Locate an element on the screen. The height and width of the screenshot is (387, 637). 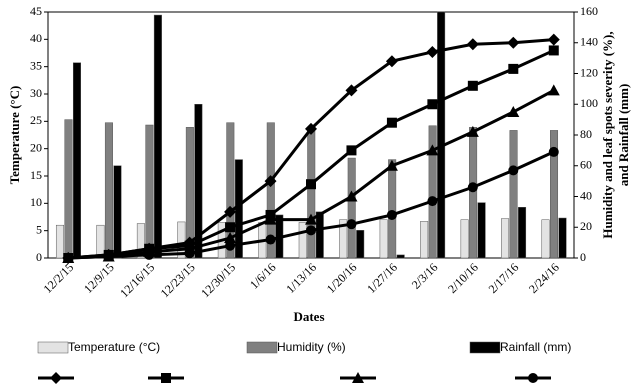
legend-label: Rainfall (mm) is located at coordinates (535, 347).